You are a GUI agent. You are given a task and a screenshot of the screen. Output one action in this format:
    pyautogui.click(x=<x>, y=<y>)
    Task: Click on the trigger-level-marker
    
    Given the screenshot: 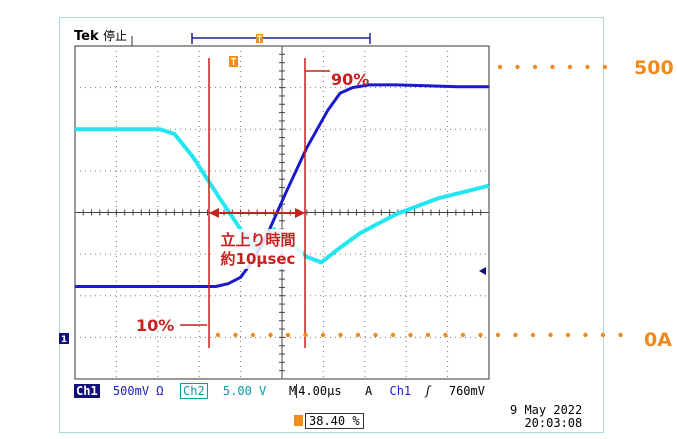 What is the action you would take?
    pyautogui.click(x=482, y=271)
    